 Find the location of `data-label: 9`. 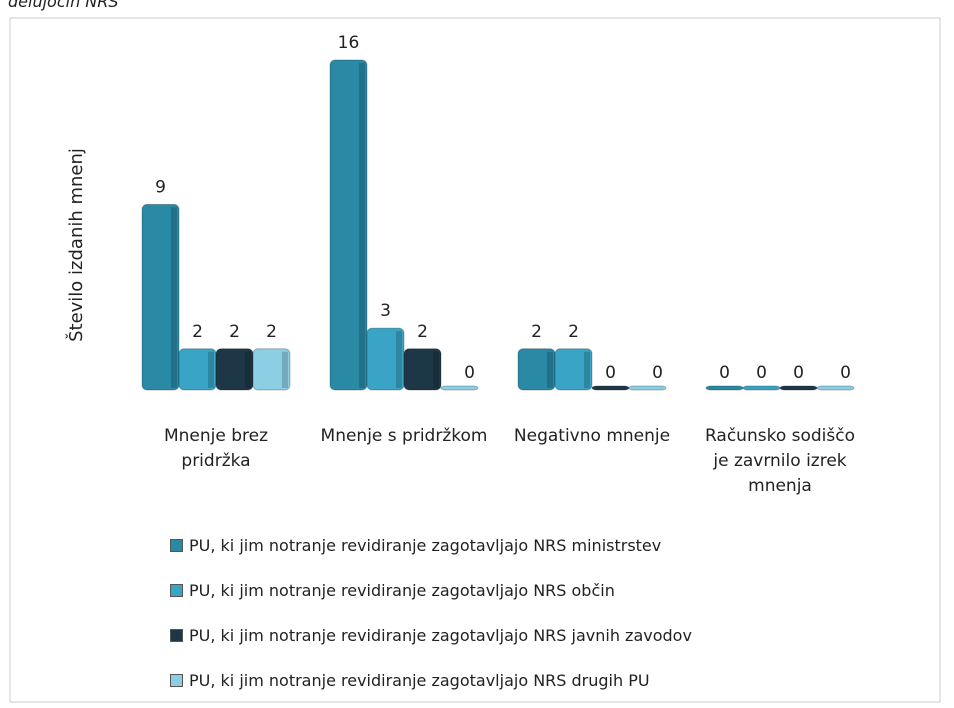

data-label: 9 is located at coordinates (160, 187).